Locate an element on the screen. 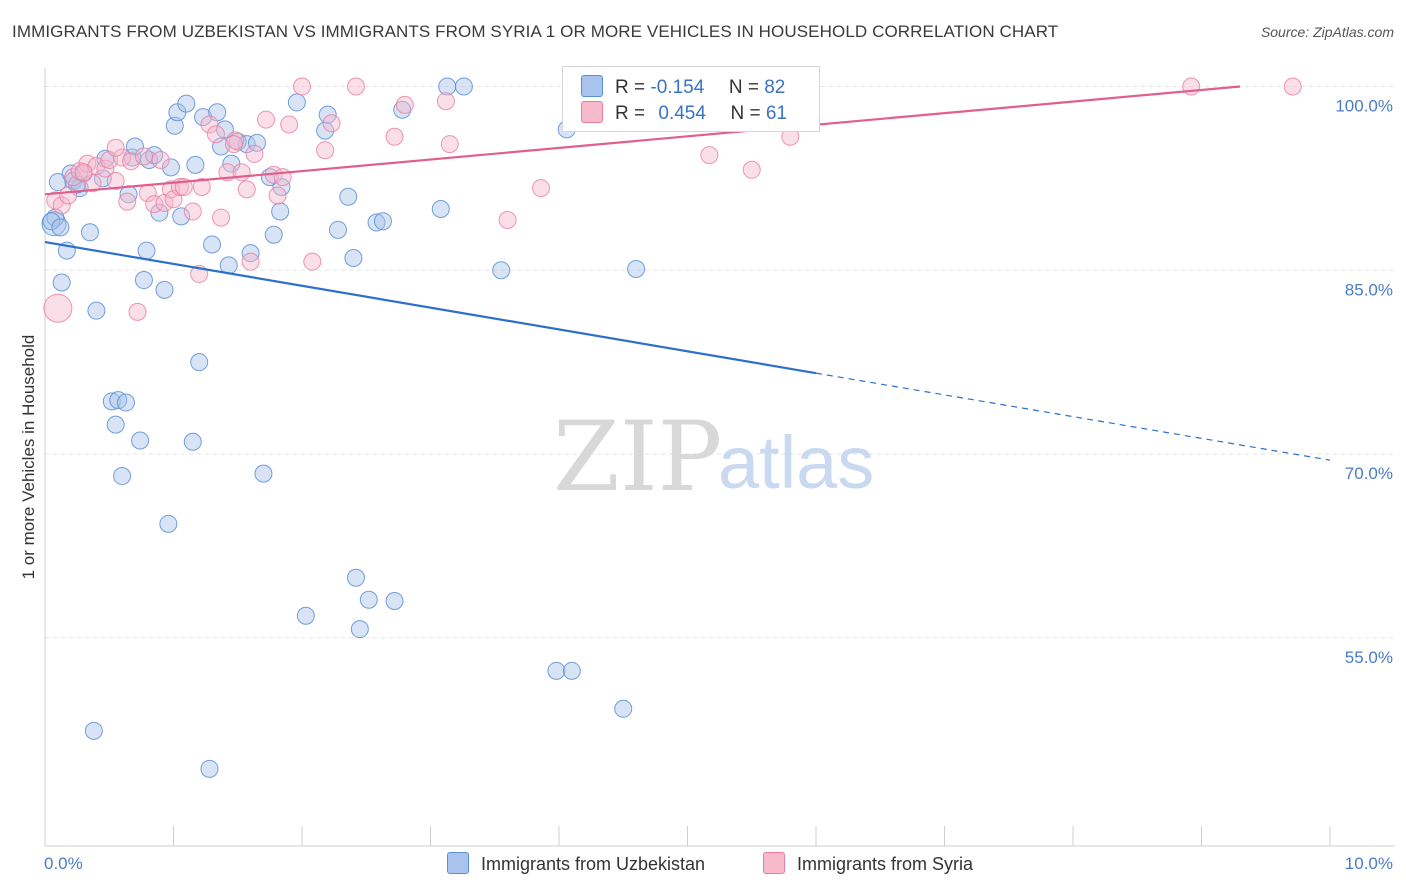  watermark-zip: ZIP is located at coordinates (637, 457).